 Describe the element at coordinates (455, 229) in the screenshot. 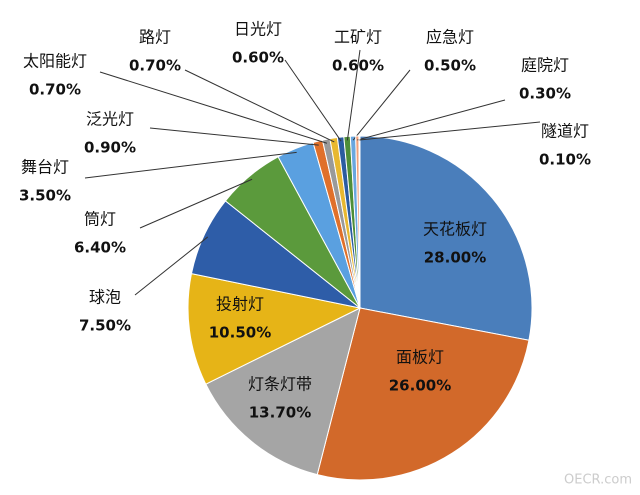

I see `slice-label: 天花板灯` at that location.